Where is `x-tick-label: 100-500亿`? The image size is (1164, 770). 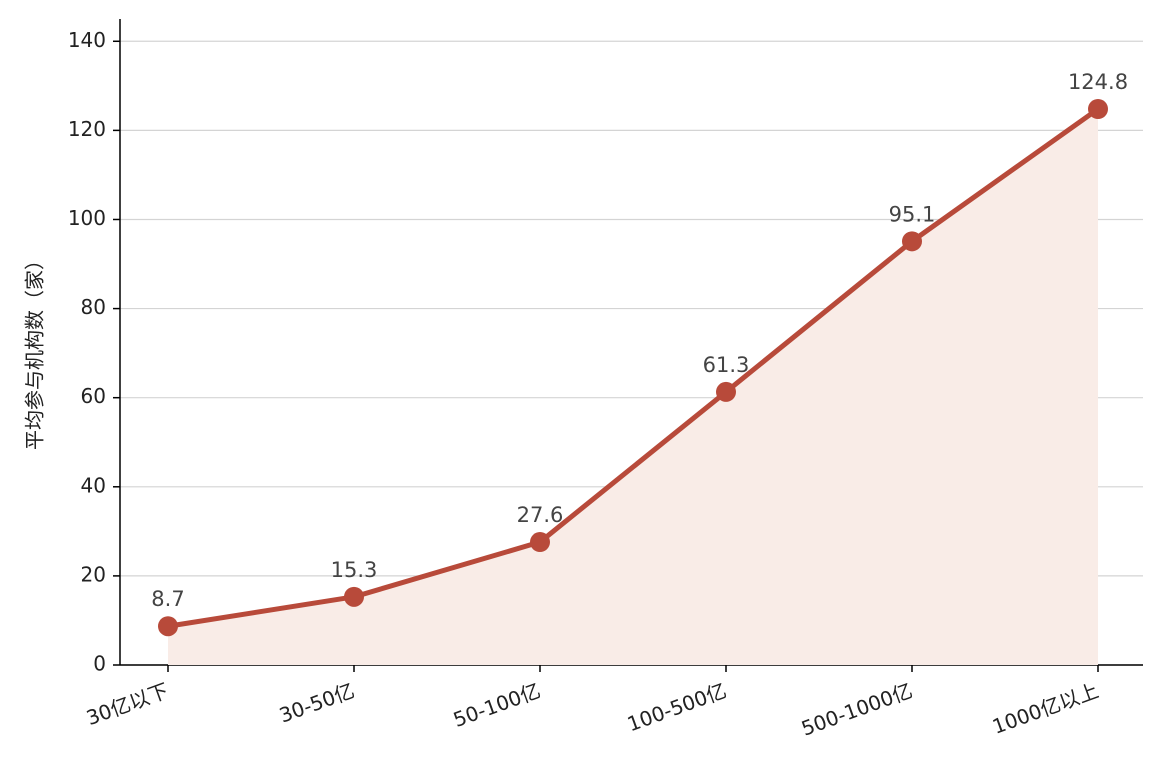
x-tick-label: 100-500亿 is located at coordinates (677, 707).